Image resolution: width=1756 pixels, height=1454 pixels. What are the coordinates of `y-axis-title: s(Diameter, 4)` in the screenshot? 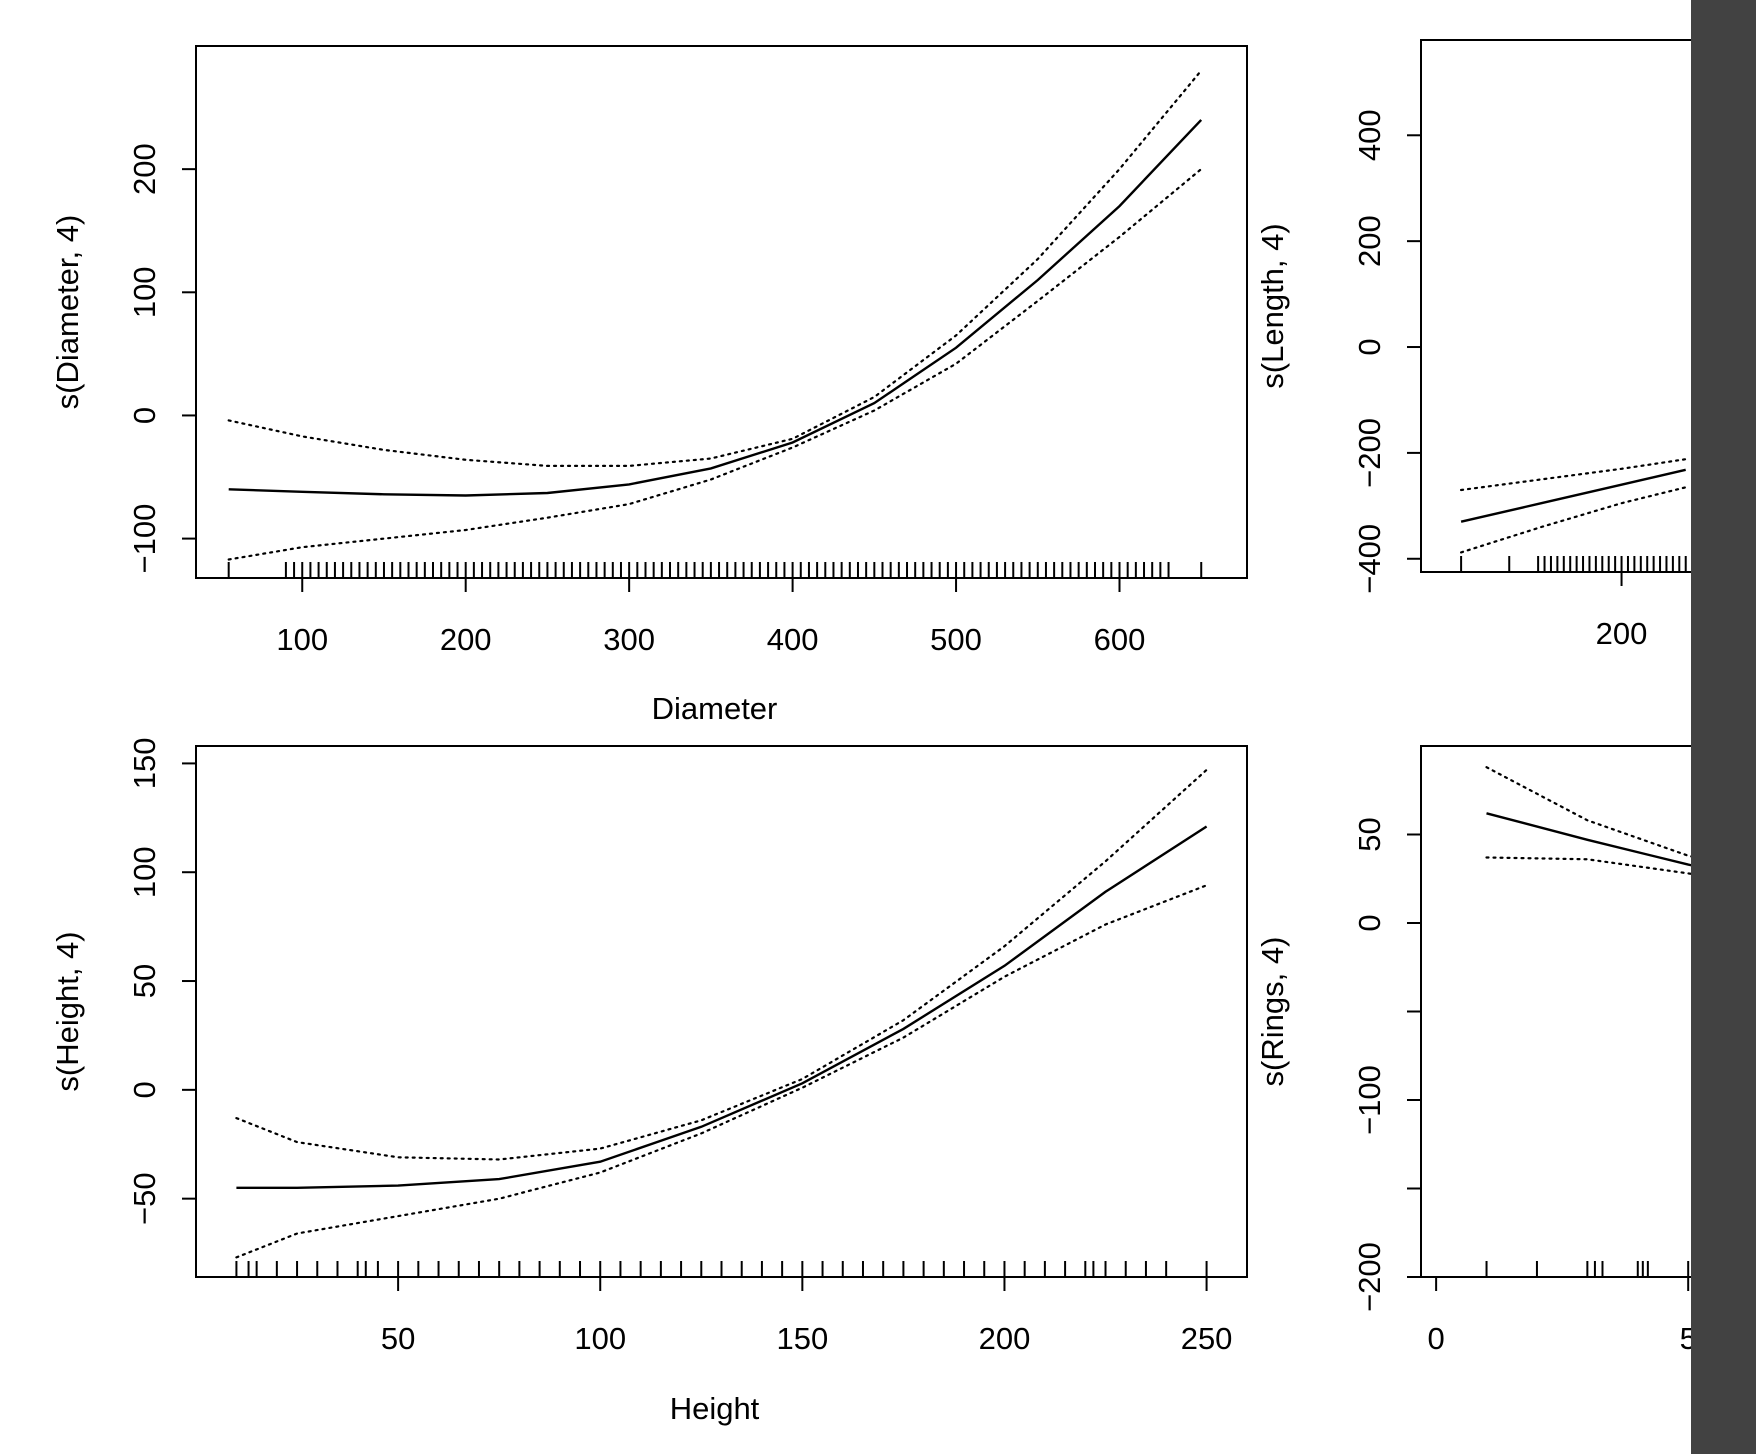 It's located at (67, 312).